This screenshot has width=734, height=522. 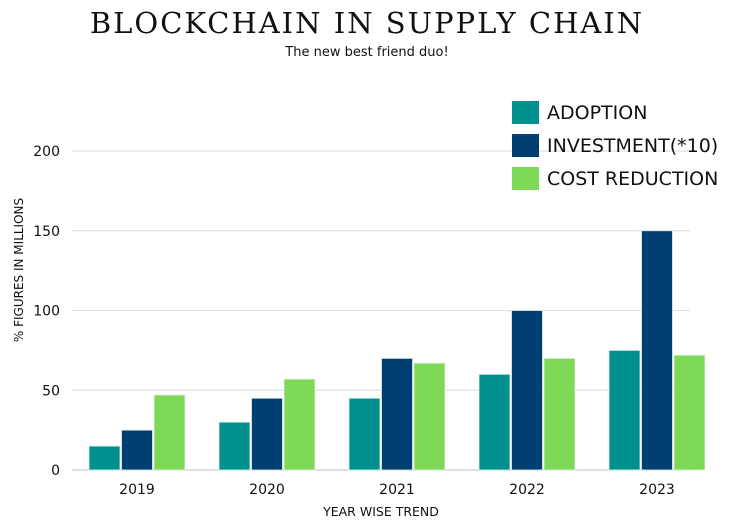 What do you see at coordinates (46, 312) in the screenshot?
I see `y-tick-label: 100` at bounding box center [46, 312].